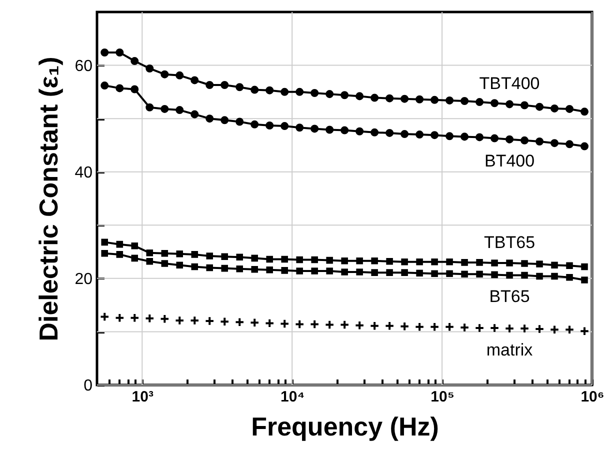 This screenshot has width=607, height=463. I want to click on x-tick-label: 10⁴, so click(292, 397).